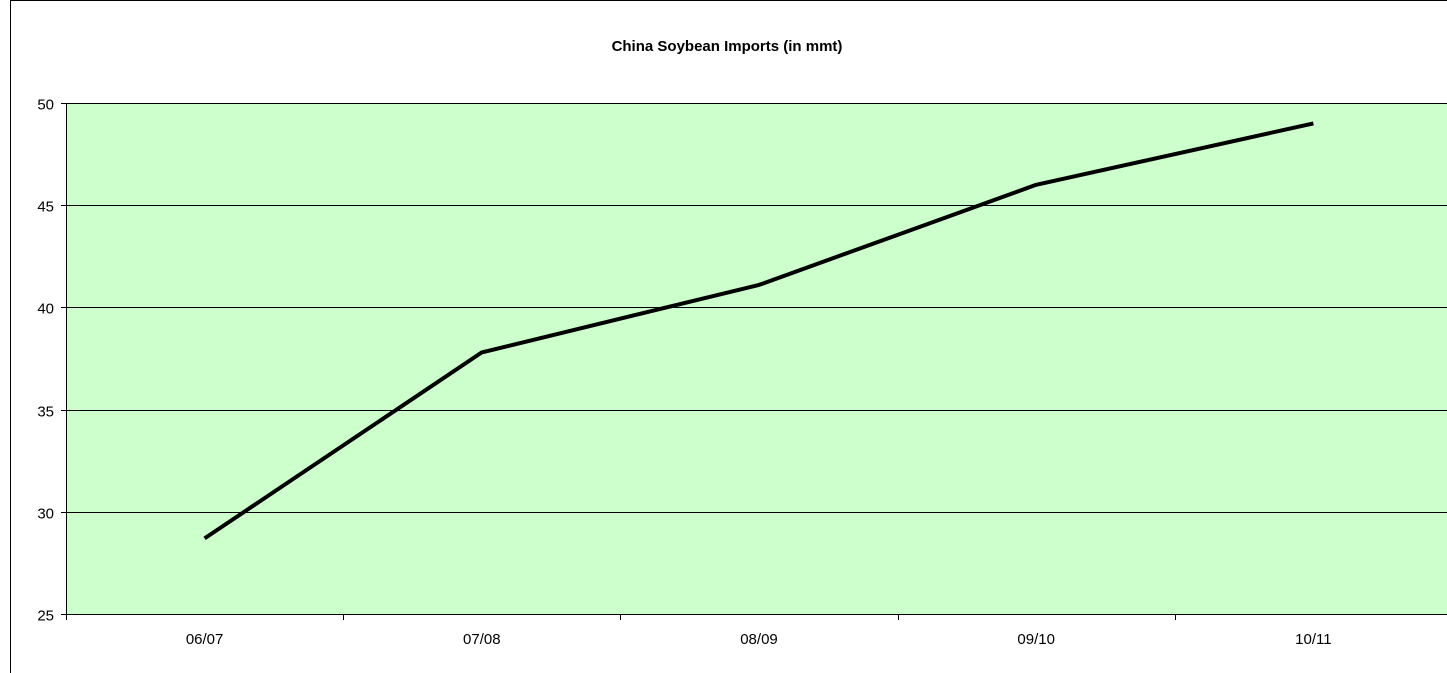 This screenshot has height=673, width=1447. Describe the element at coordinates (759, 639) in the screenshot. I see `x-tick-label-08/09: 08/09` at that location.